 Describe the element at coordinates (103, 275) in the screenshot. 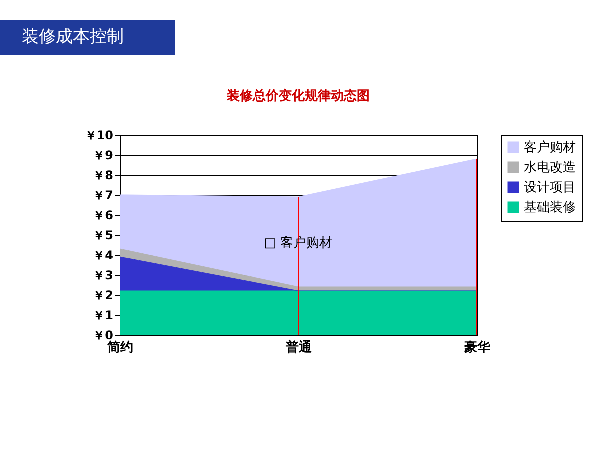

I see `y-tick-label: ￥3` at that location.